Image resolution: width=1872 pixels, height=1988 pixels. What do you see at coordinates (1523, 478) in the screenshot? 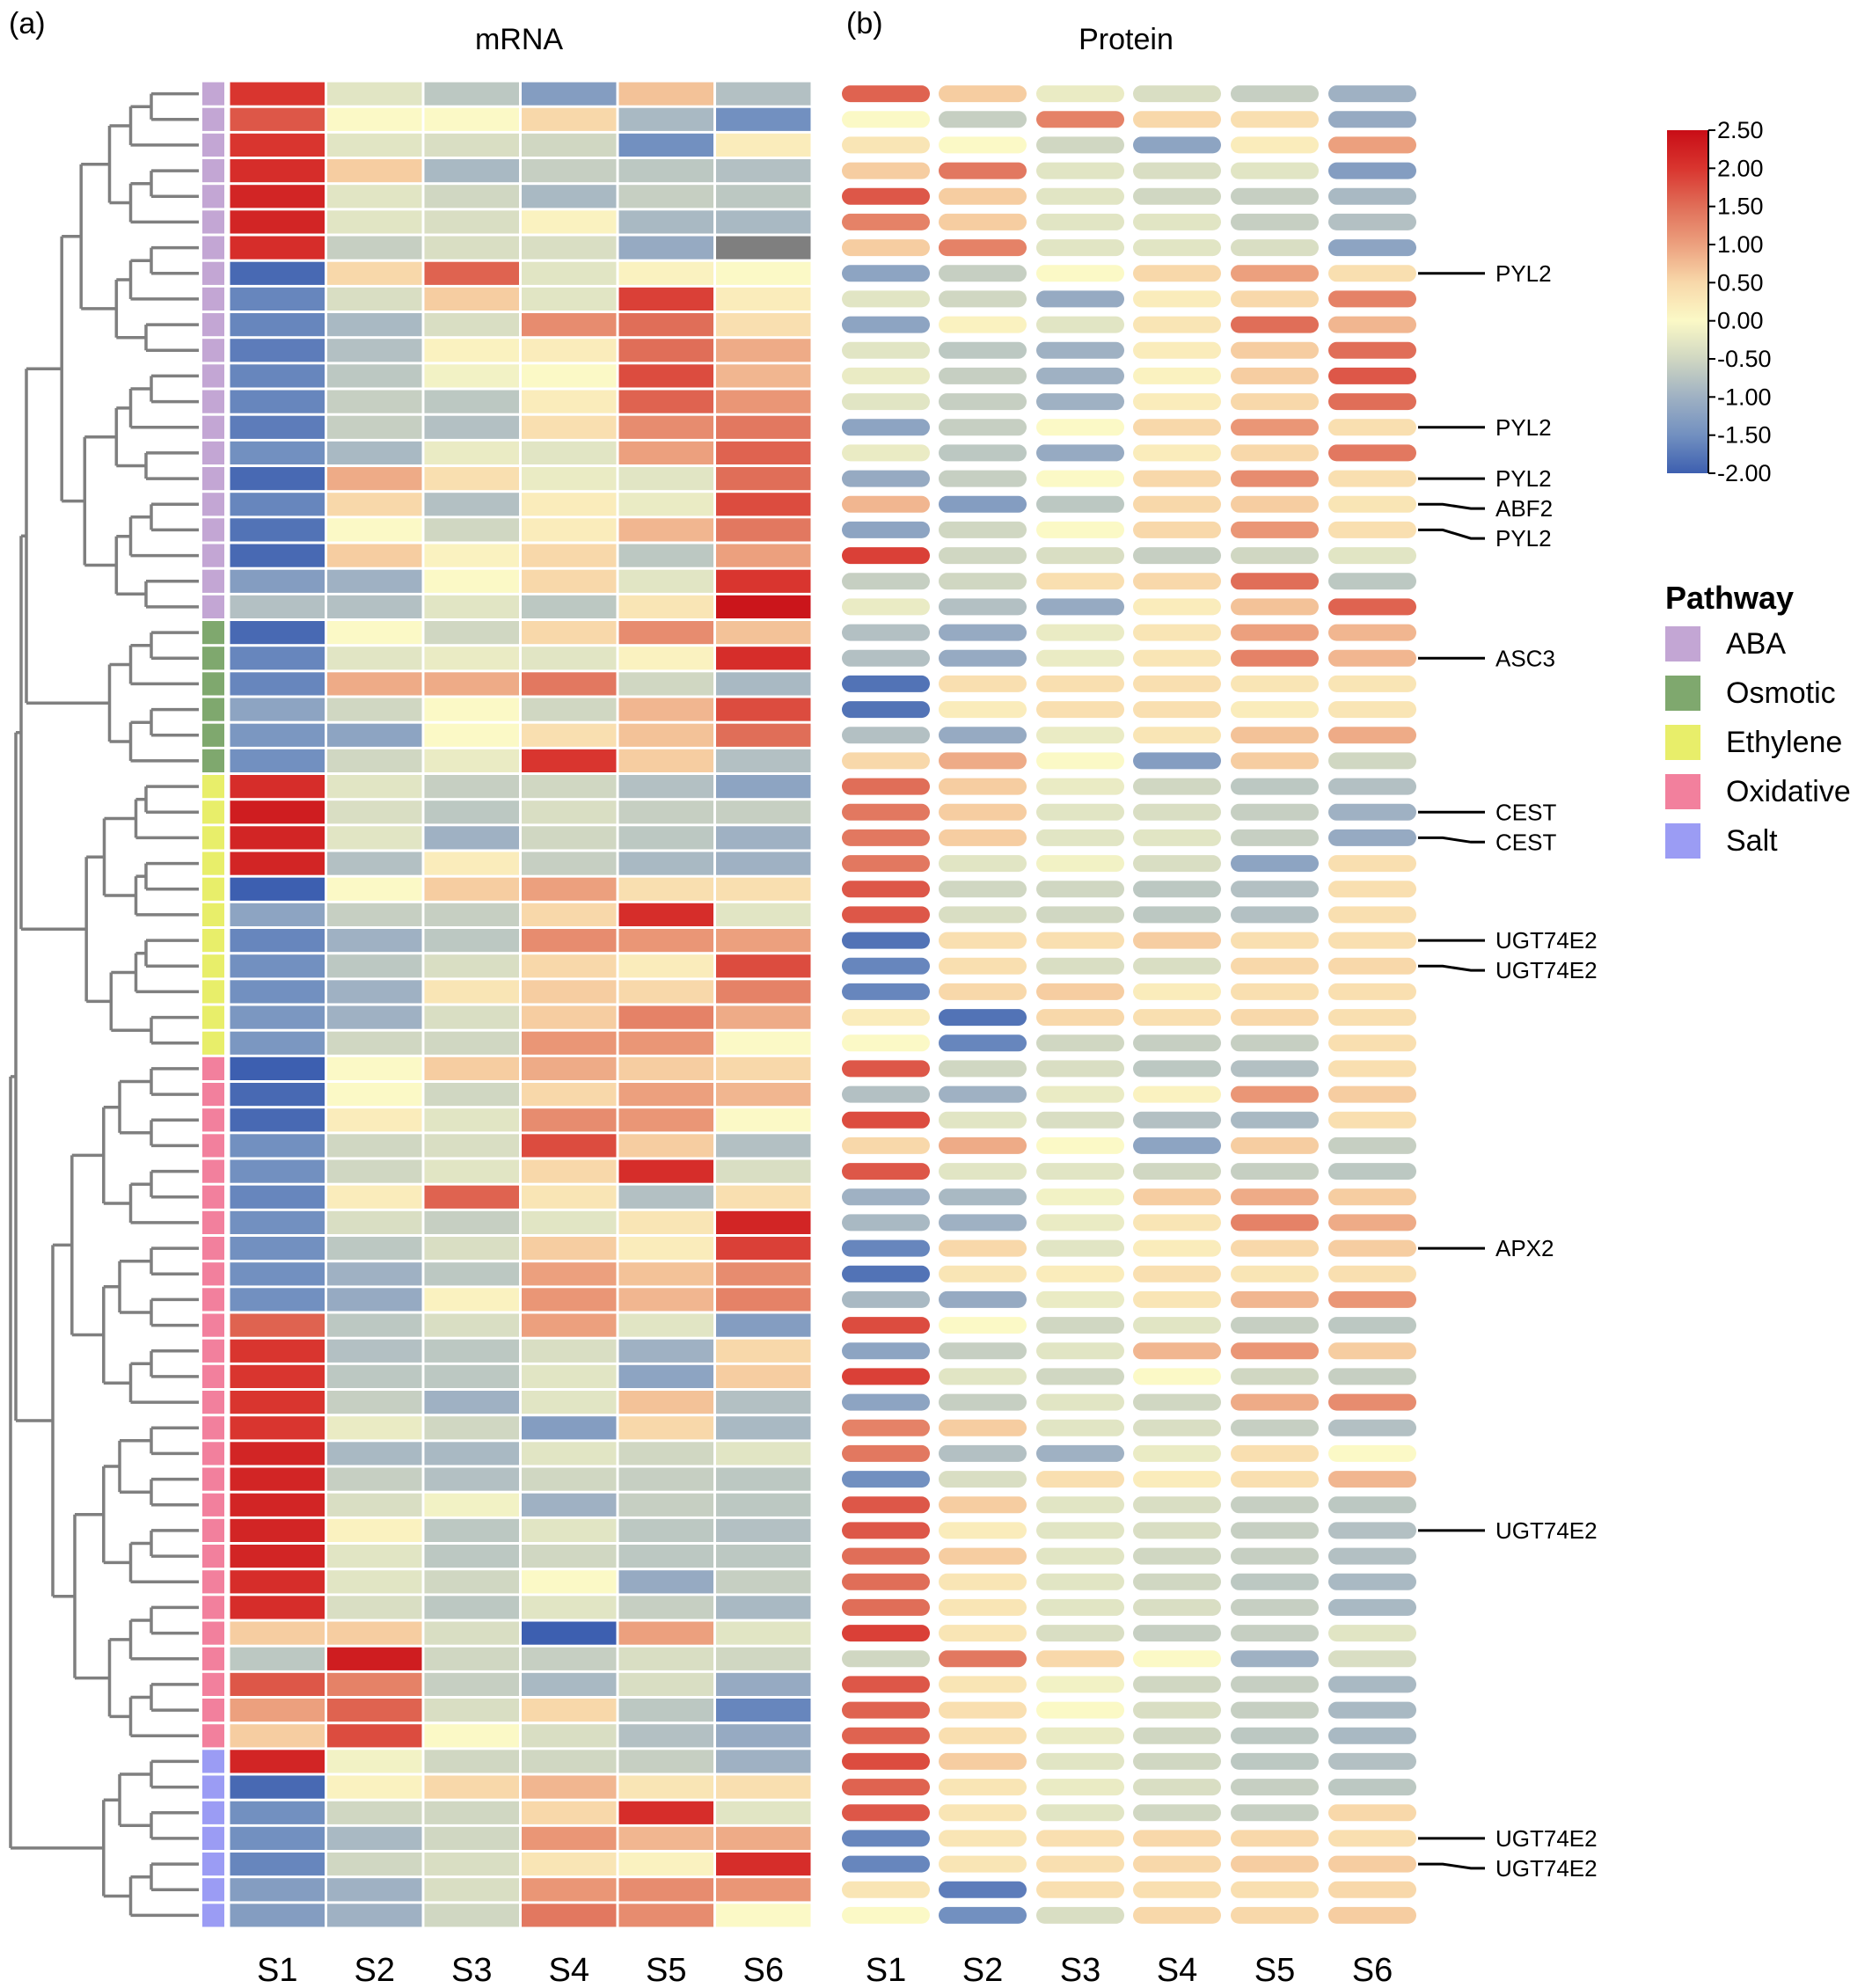
I see `row-label: PYL2` at bounding box center [1523, 478].